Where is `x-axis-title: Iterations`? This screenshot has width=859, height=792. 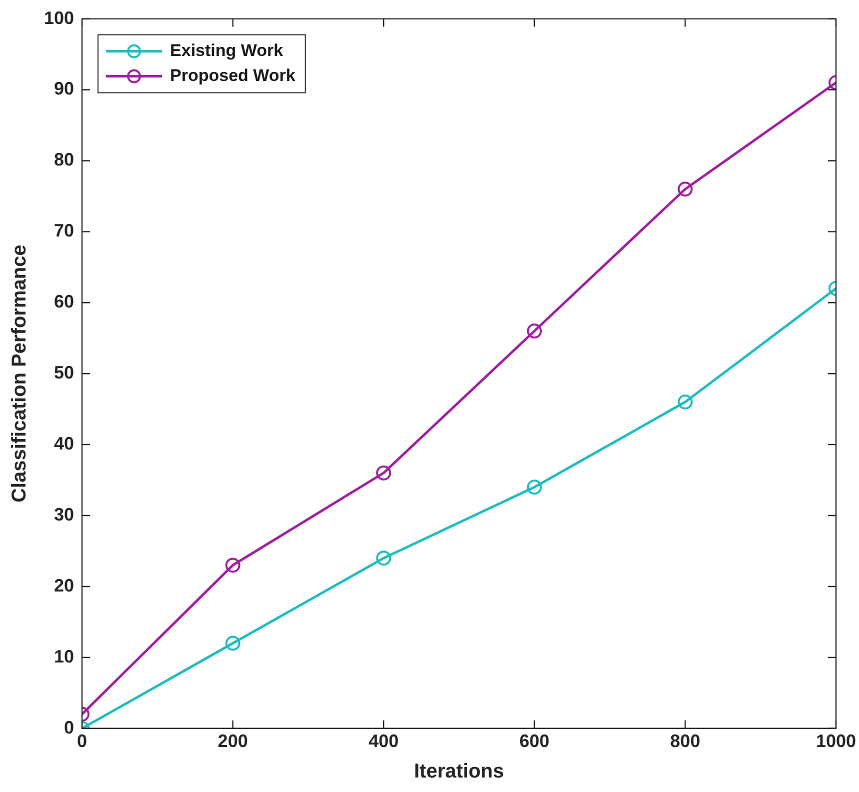
x-axis-title: Iterations is located at coordinates (459, 771).